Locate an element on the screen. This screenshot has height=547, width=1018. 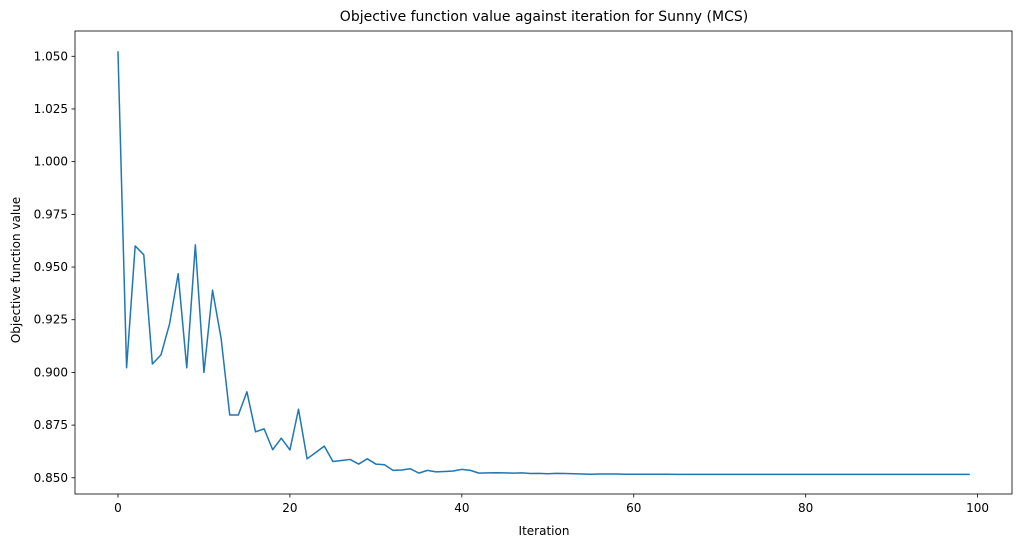
x-tick-label: 0 is located at coordinates (118, 508).